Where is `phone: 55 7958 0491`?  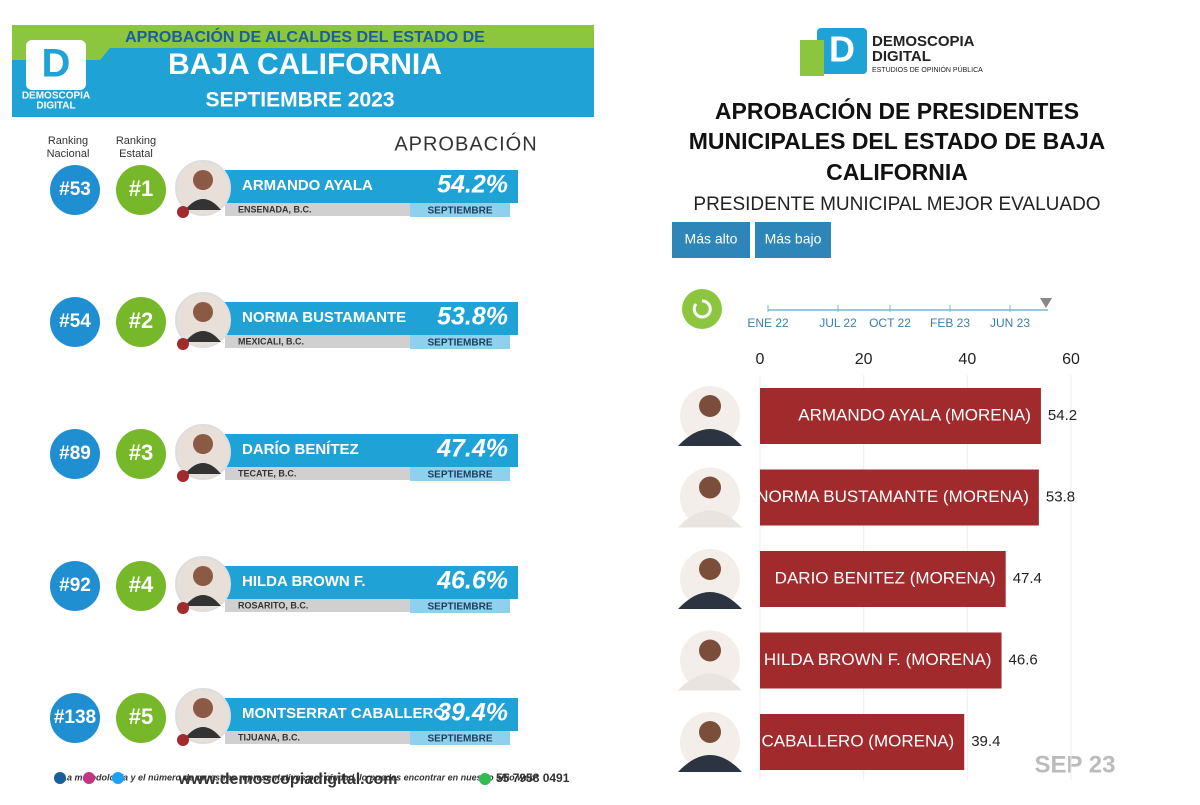 phone: 55 7958 0491 is located at coordinates (533, 778).